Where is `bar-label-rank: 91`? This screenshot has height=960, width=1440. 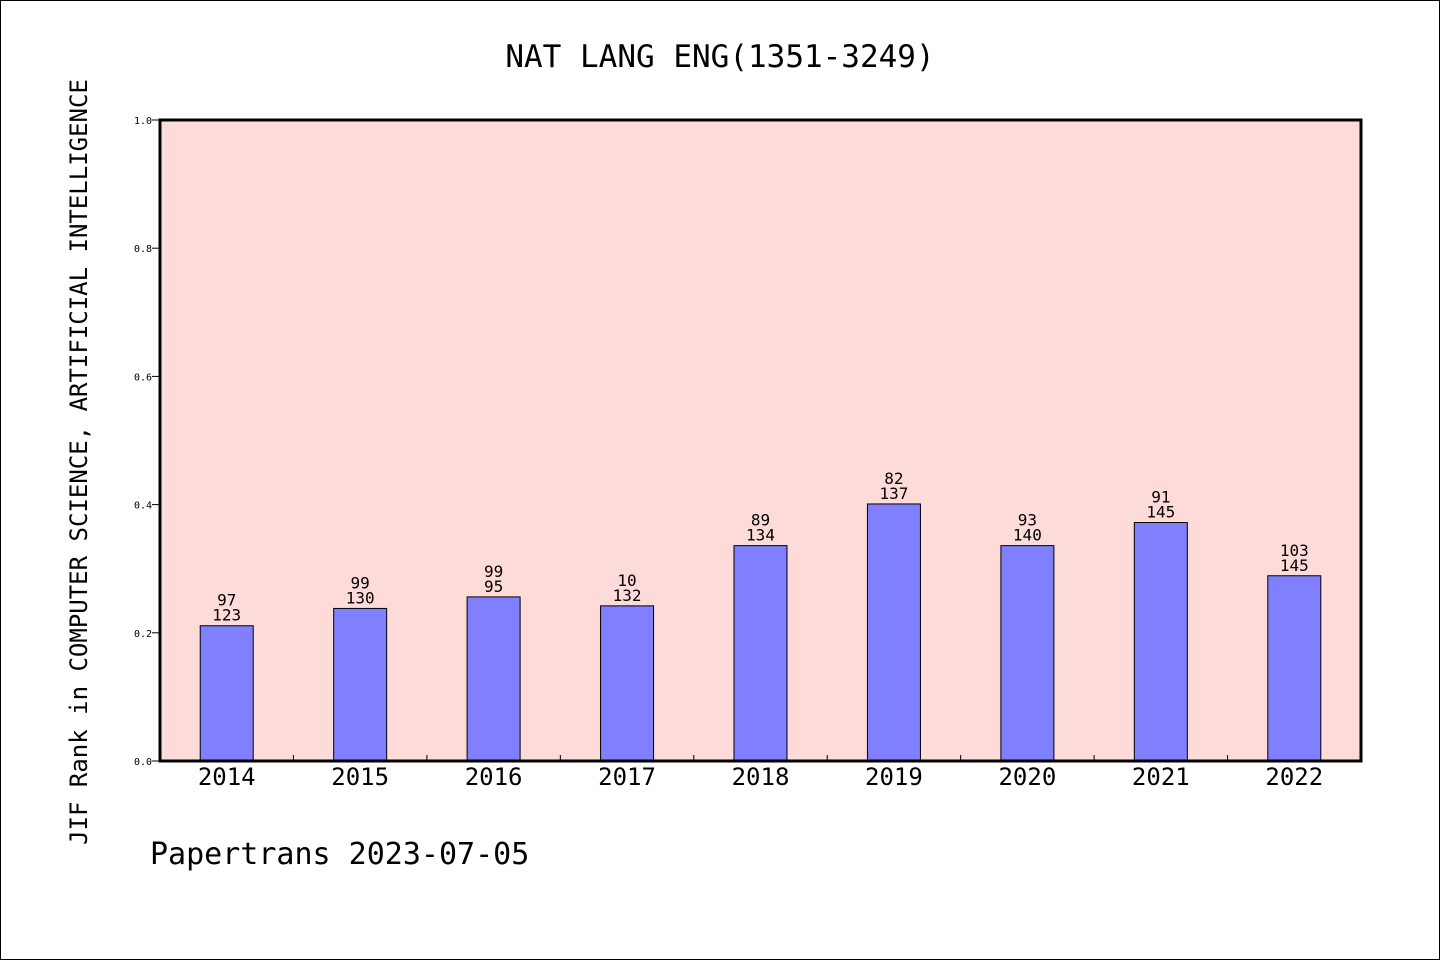
bar-label-rank: 91 is located at coordinates (1160, 497).